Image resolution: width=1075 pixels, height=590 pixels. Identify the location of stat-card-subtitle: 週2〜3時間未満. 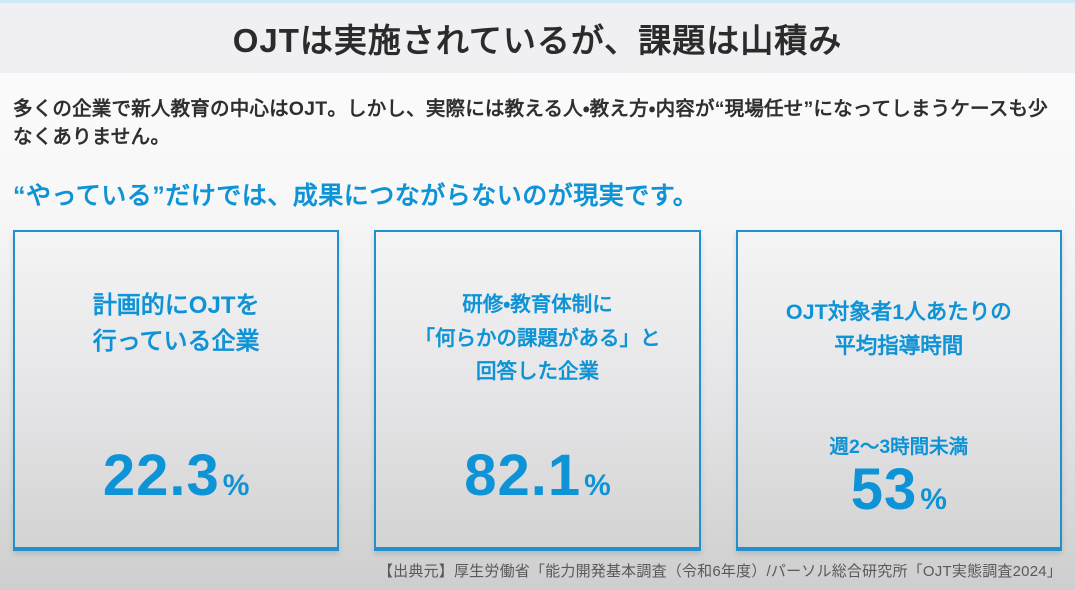
(899, 447).